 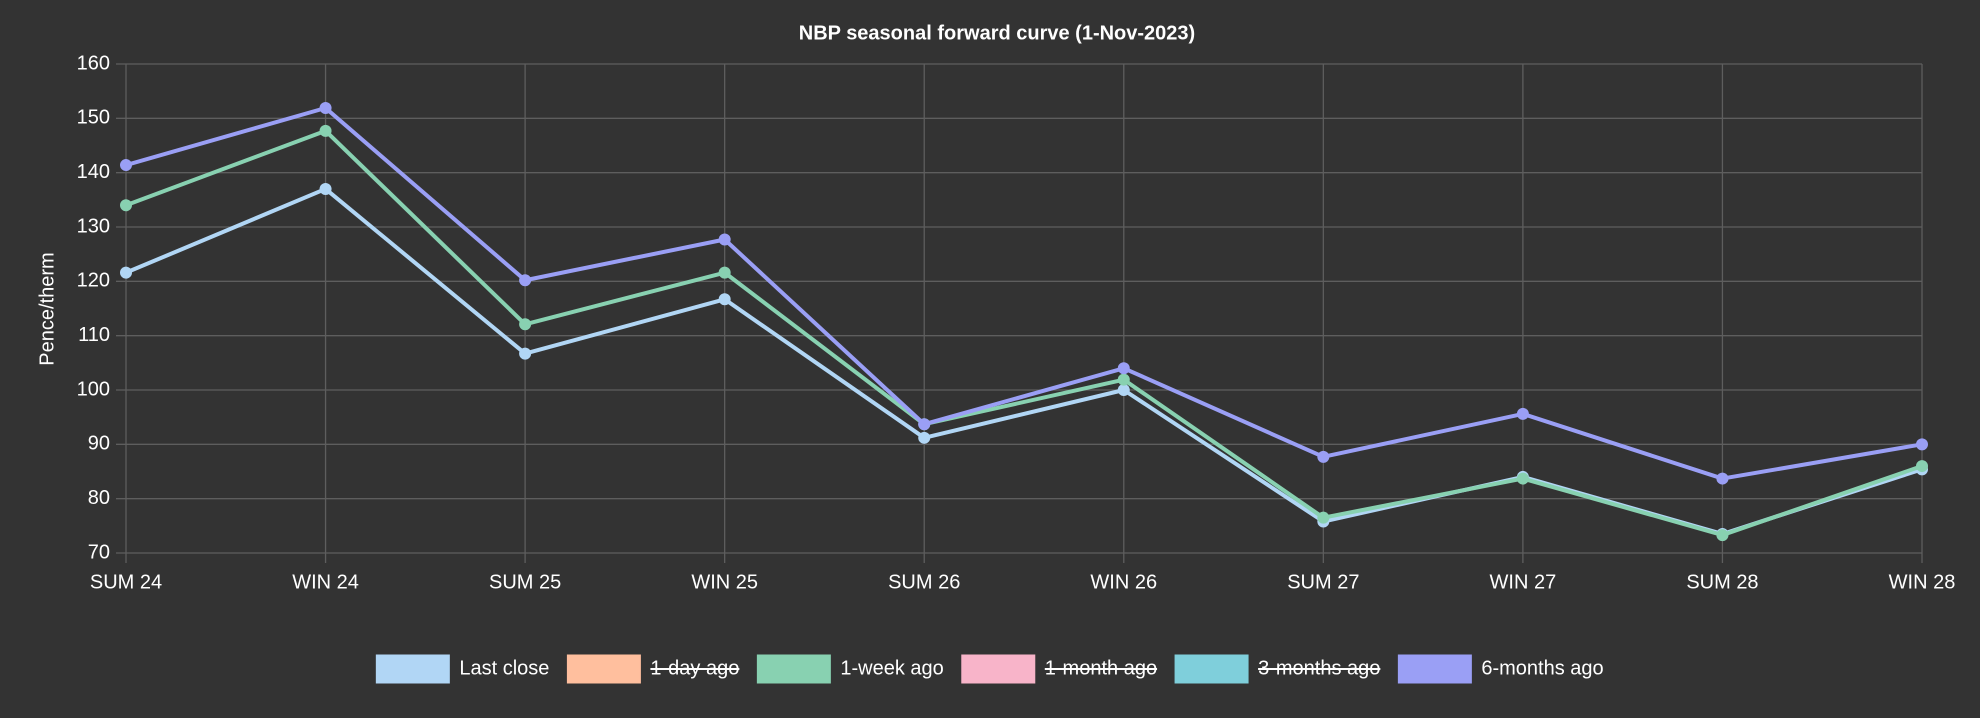 I want to click on x-tick-label: SUM 25, so click(x=525, y=582).